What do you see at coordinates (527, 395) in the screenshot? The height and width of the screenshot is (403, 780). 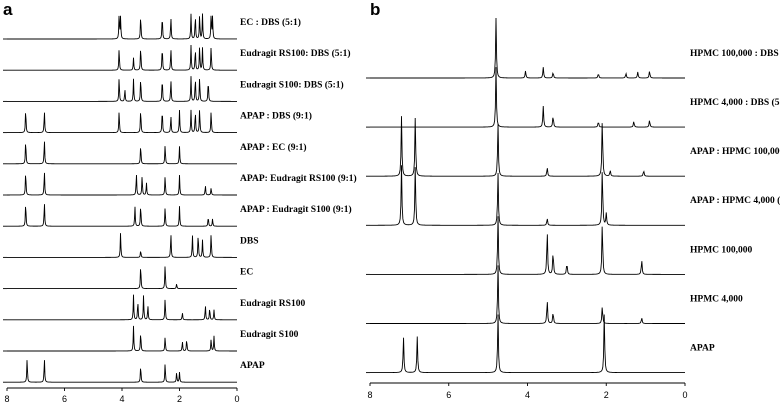 I see `panel-b-x-tick-label: 4` at bounding box center [527, 395].